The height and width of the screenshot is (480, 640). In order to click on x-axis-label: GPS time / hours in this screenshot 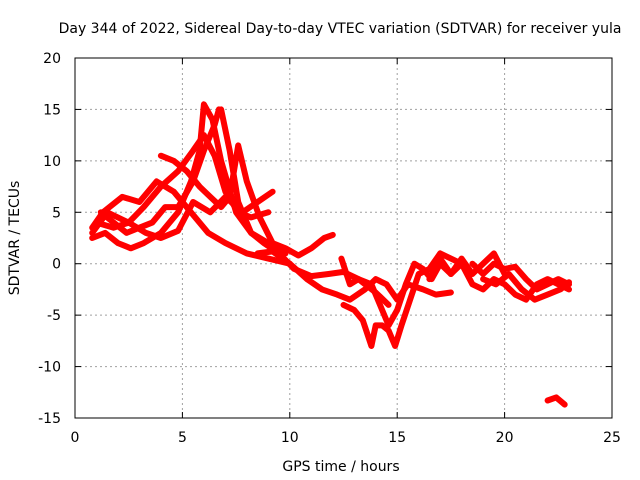, I will do `click(340, 467)`.